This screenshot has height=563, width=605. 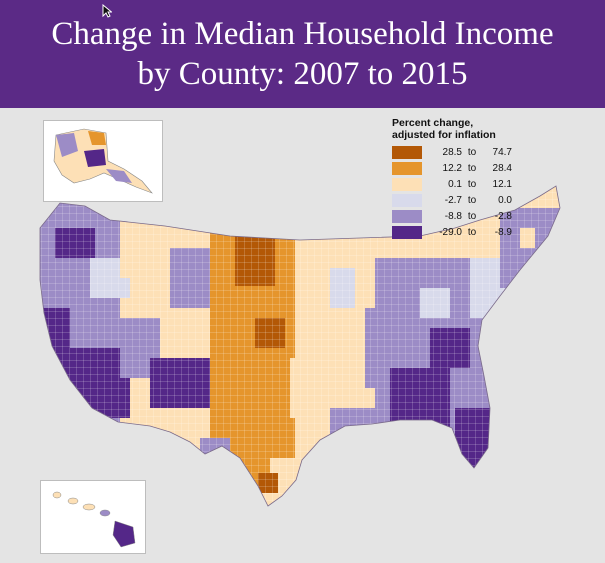 I want to click on hawaii-map, so click(x=94, y=519).